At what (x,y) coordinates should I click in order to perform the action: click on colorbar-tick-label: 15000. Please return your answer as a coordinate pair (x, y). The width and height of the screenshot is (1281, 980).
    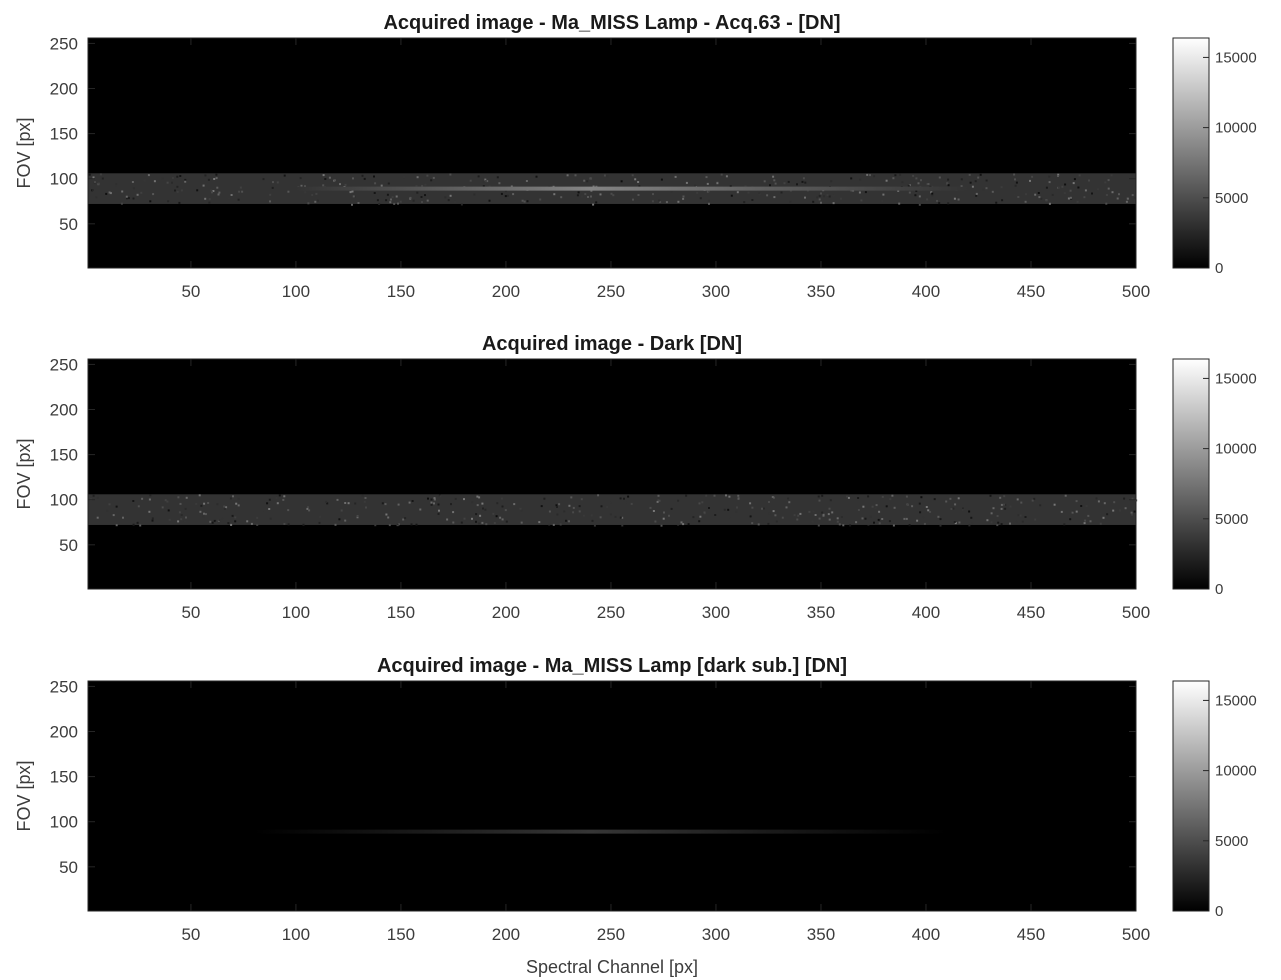
    Looking at the image, I should click on (1236, 57).